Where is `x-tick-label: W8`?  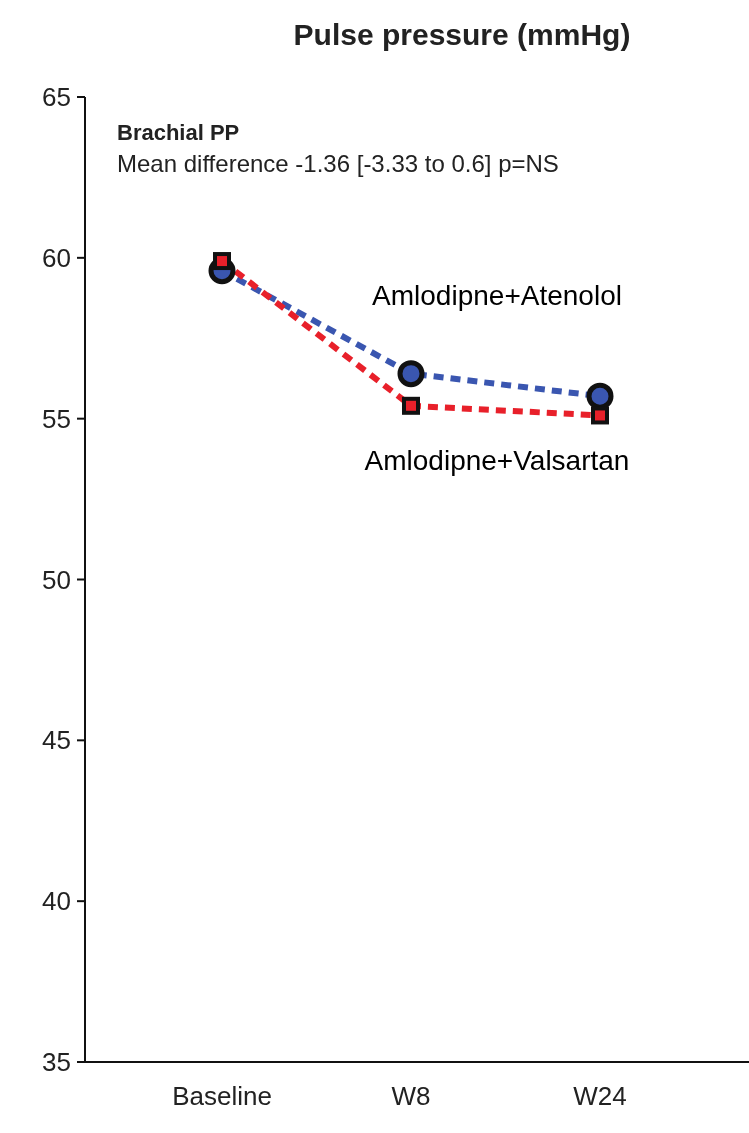
x-tick-label: W8 is located at coordinates (411, 1096).